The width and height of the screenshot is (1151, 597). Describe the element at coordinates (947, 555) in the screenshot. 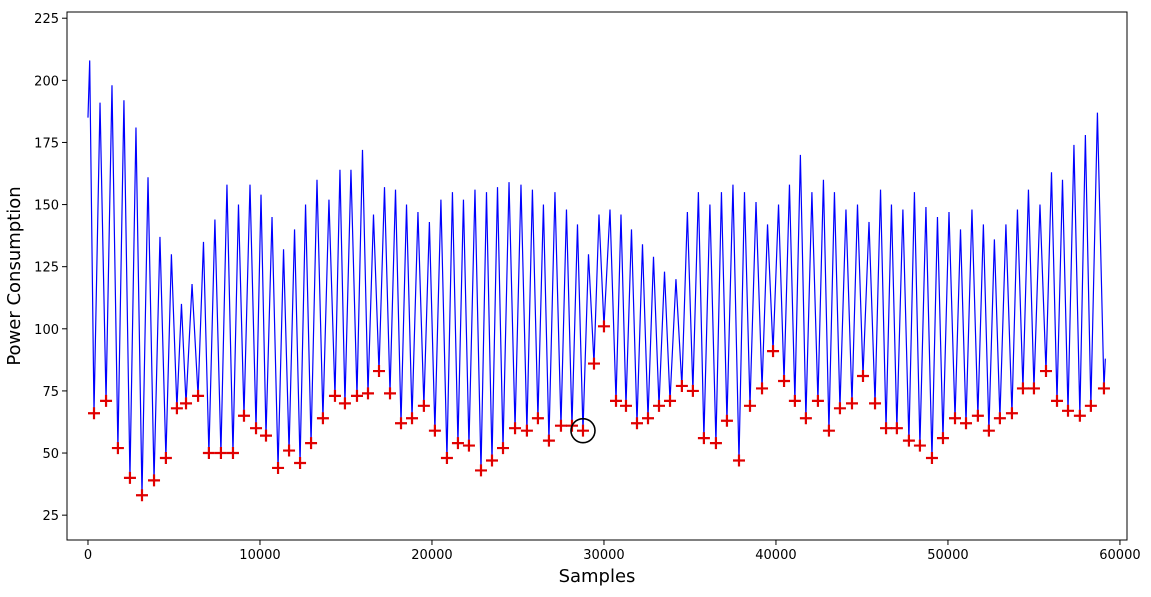

I see `x-tick-label: 50000` at that location.